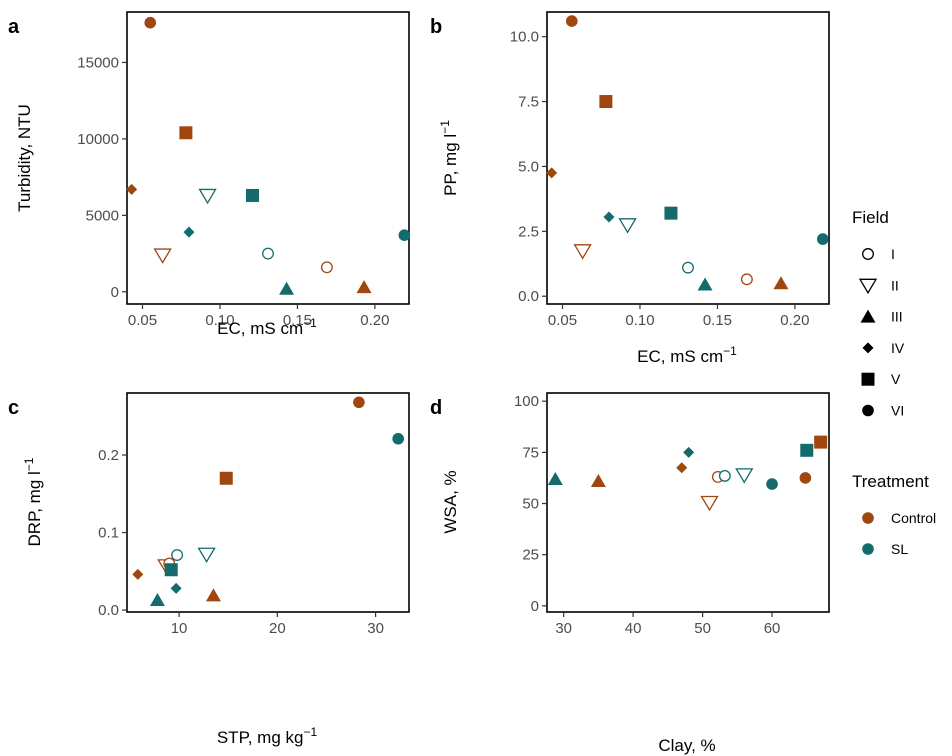 This screenshot has height=756, width=952. Describe the element at coordinates (108, 533) in the screenshot. I see `y-tick-label: 0.1` at that location.